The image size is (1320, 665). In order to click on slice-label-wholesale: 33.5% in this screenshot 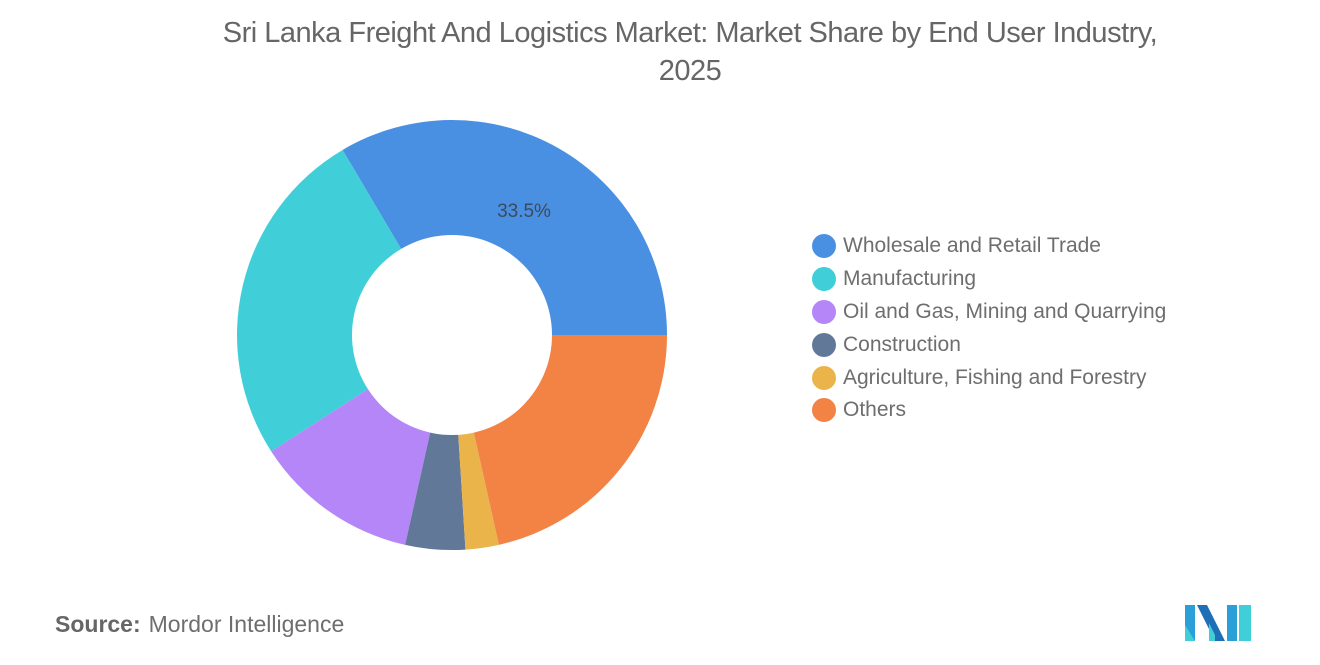, I will do `click(524, 211)`.